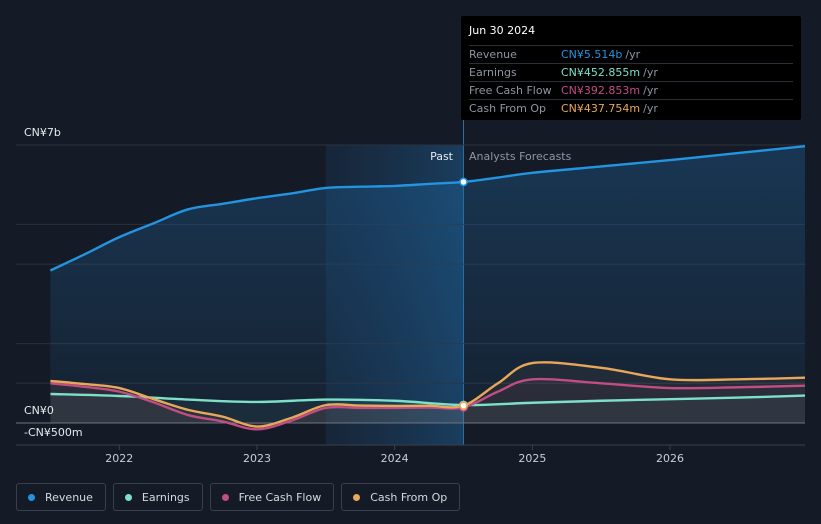 Image resolution: width=821 pixels, height=524 pixels. I want to click on past-label: Past, so click(442, 156).